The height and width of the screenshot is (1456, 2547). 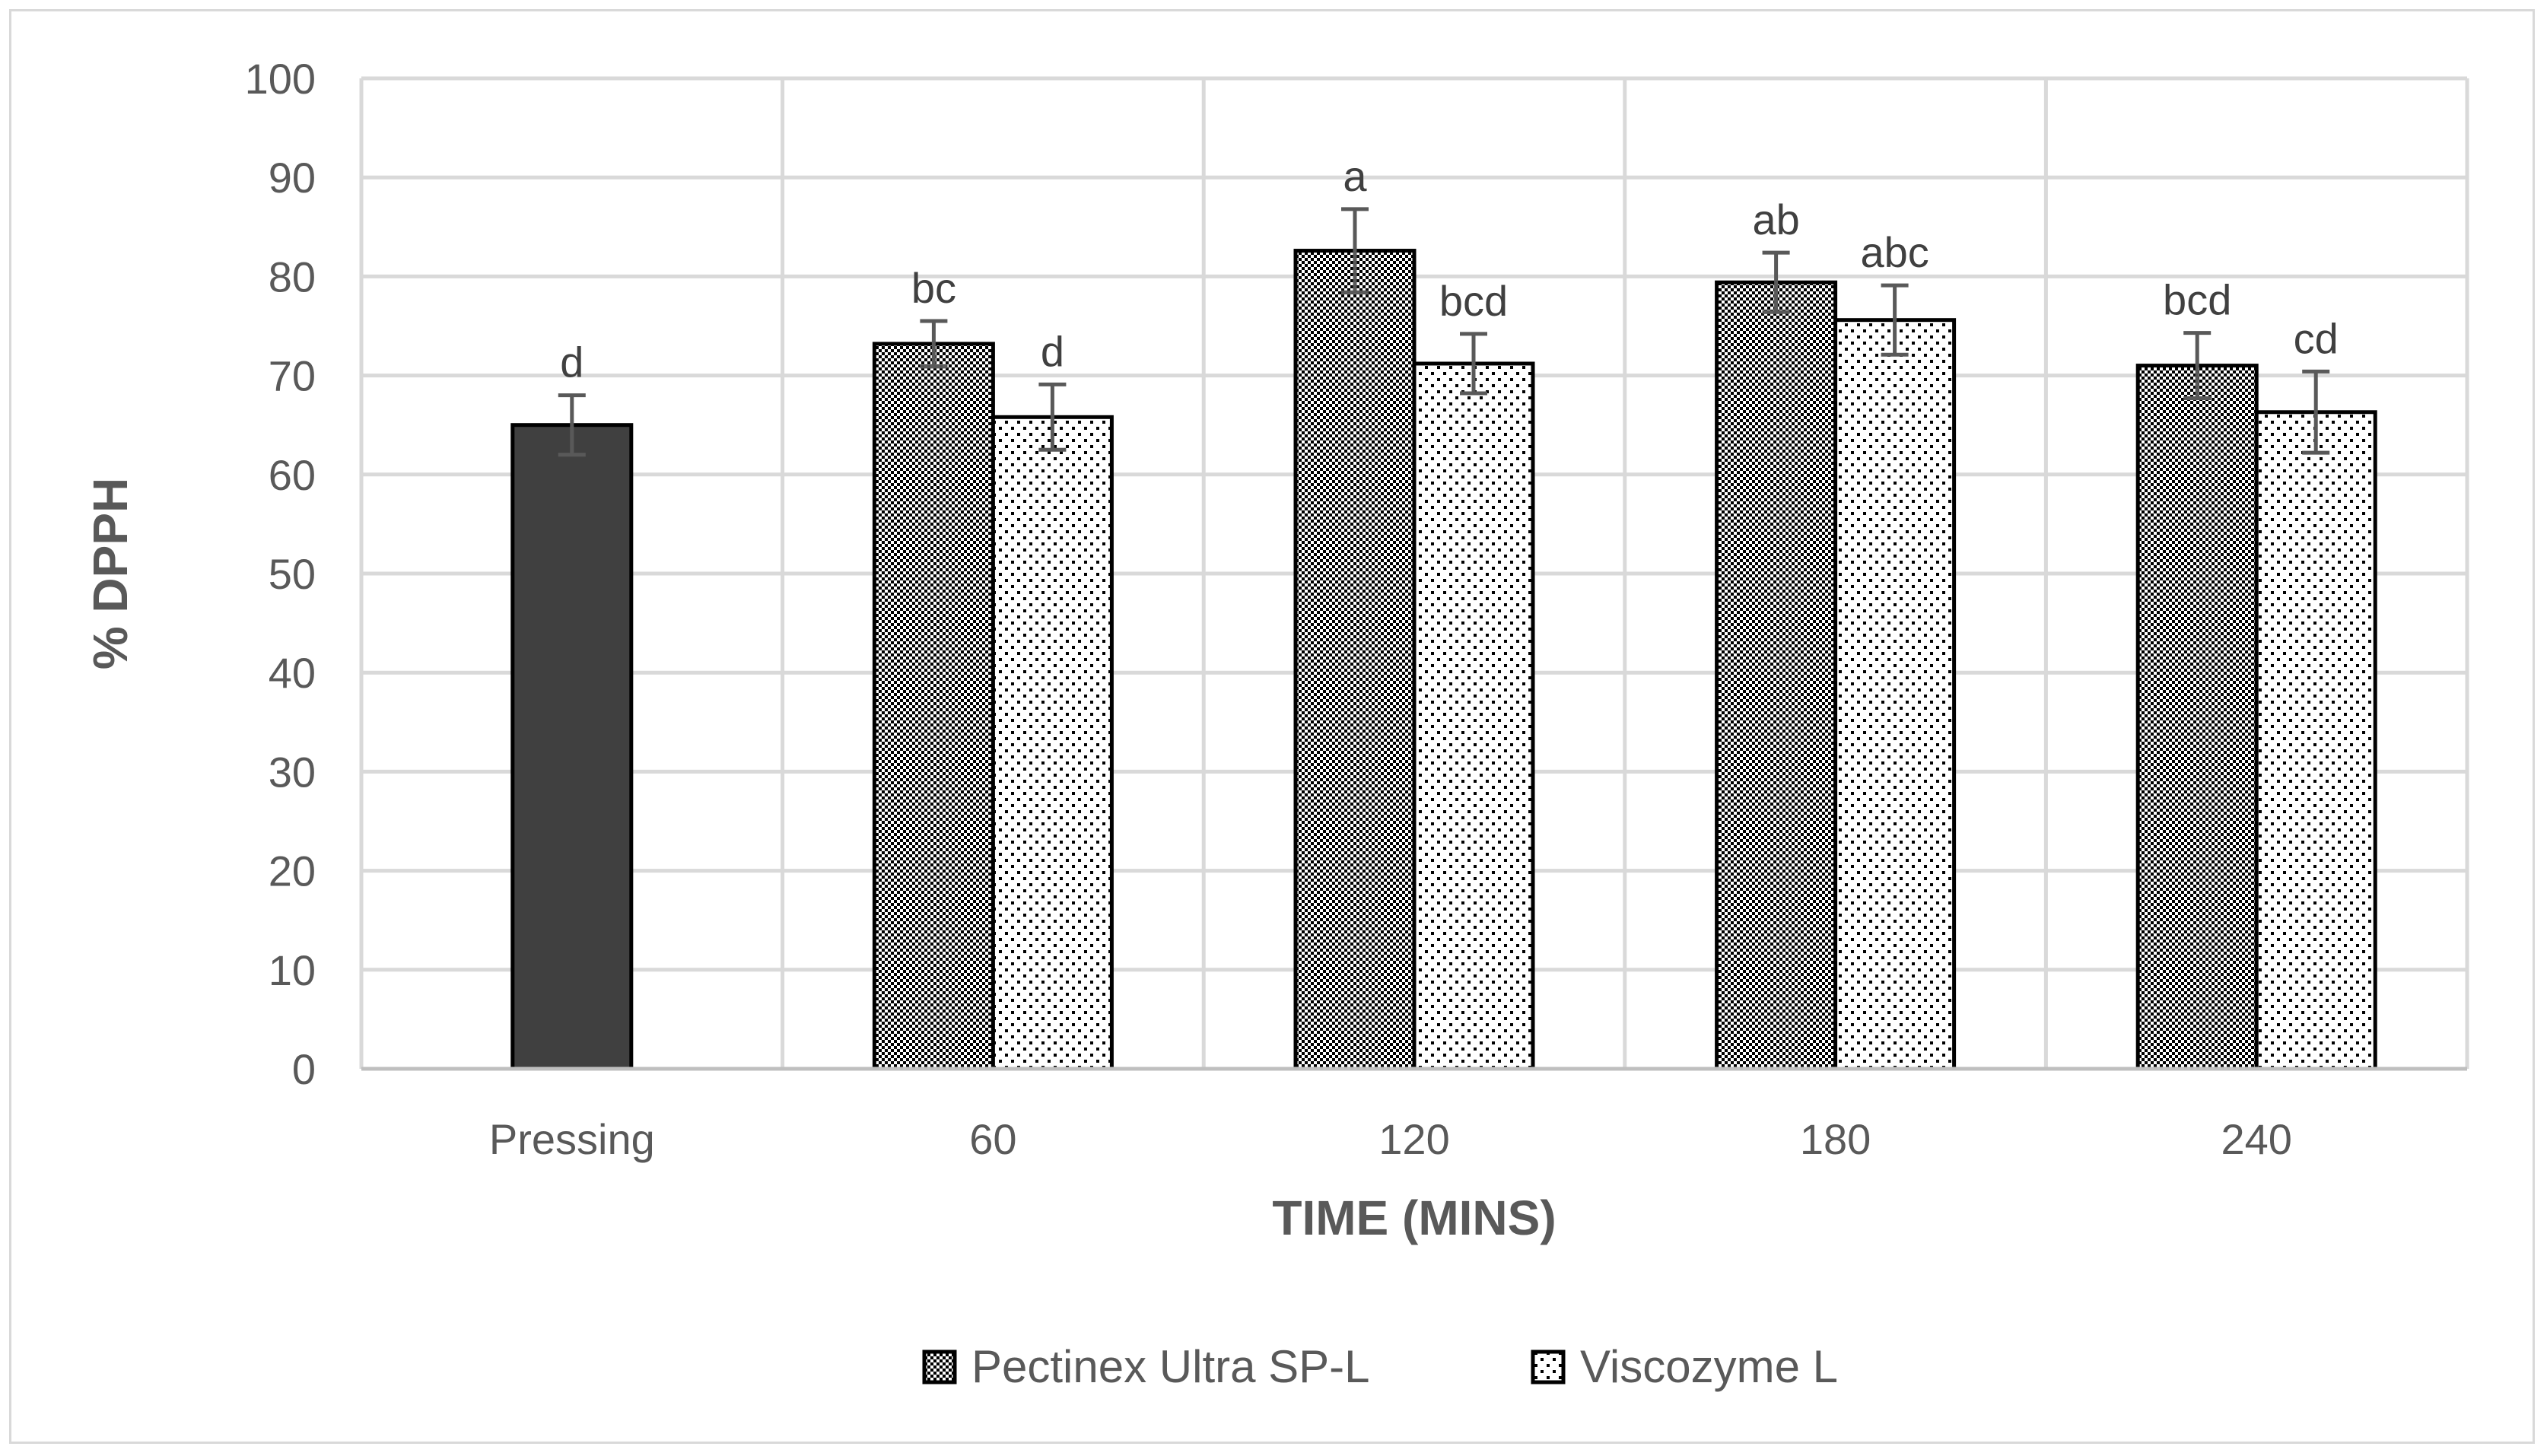 What do you see at coordinates (280, 79) in the screenshot?
I see `y-tick-label: 100` at bounding box center [280, 79].